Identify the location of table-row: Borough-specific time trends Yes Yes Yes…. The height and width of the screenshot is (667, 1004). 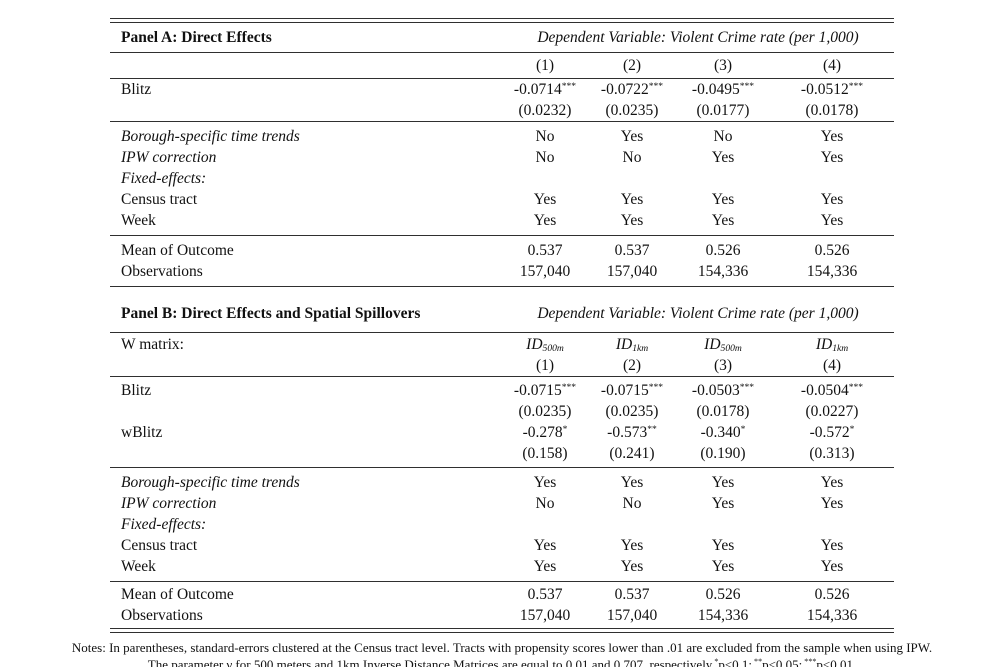
(502, 482).